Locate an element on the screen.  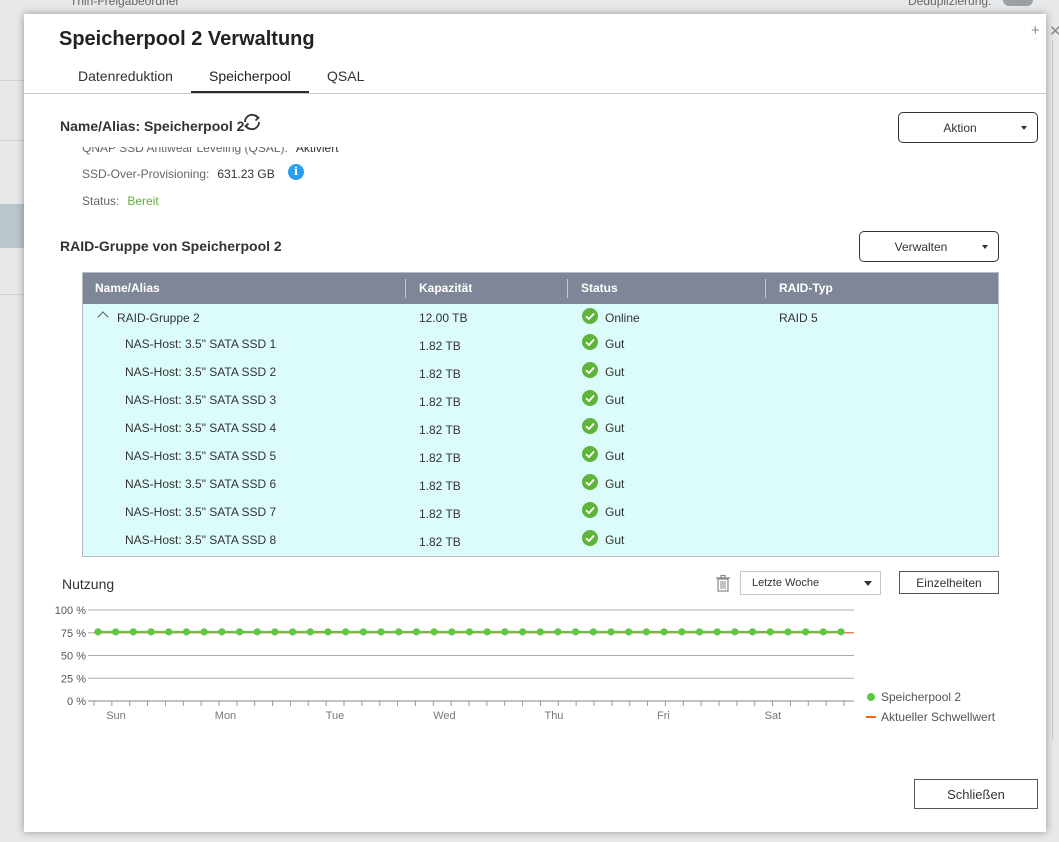
tab-data-reduction: Datenreduktion is located at coordinates (125, 76).